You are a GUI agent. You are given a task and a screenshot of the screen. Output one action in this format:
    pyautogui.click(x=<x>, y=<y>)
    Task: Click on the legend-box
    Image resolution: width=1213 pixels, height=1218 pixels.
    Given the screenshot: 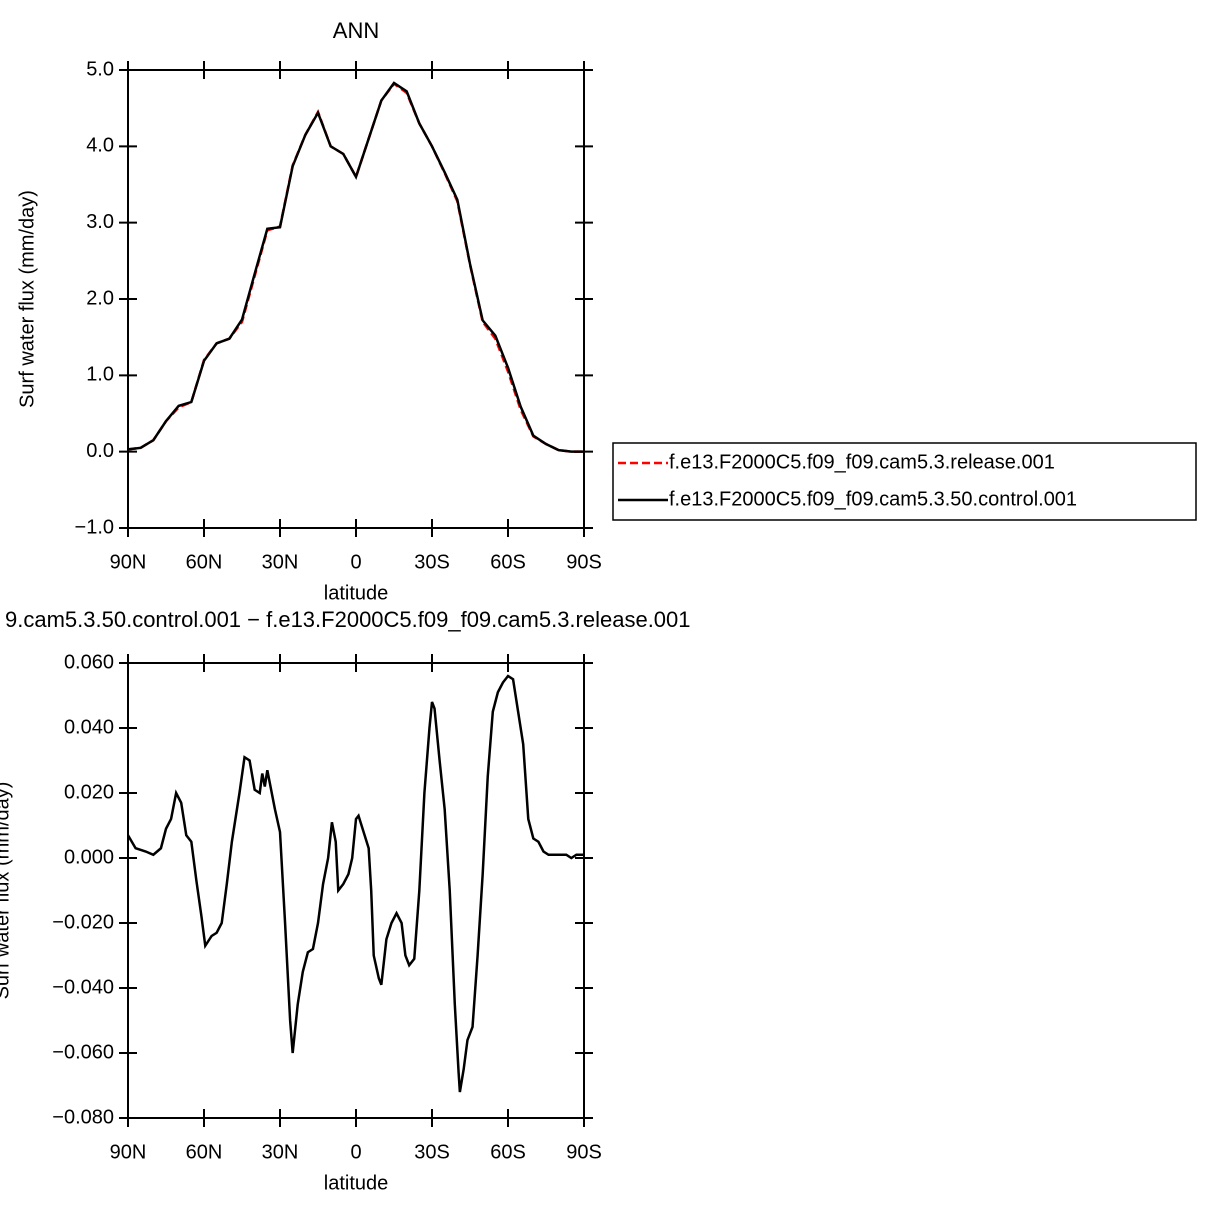 What is the action you would take?
    pyautogui.click(x=904, y=481)
    